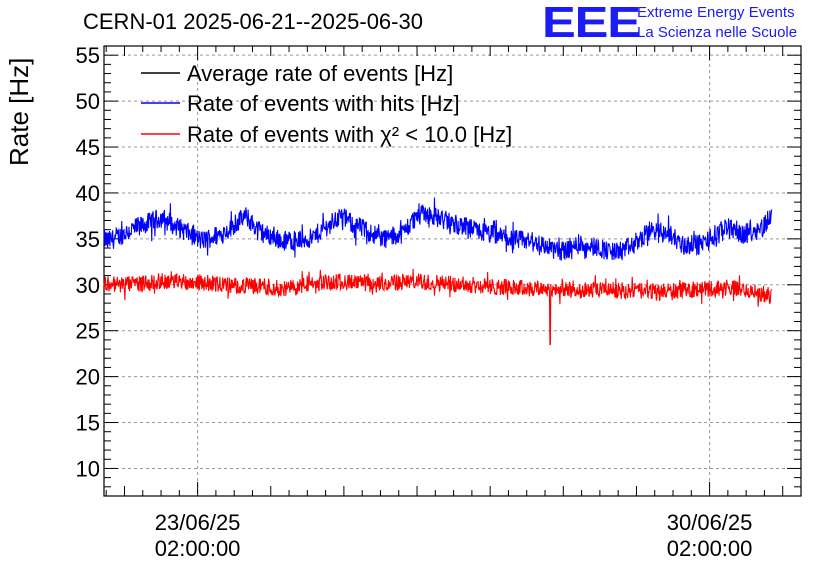 Image resolution: width=836 pixels, height=572 pixels. Describe the element at coordinates (198, 522) in the screenshot. I see `x-tick-label-date: 23/06/25` at that location.